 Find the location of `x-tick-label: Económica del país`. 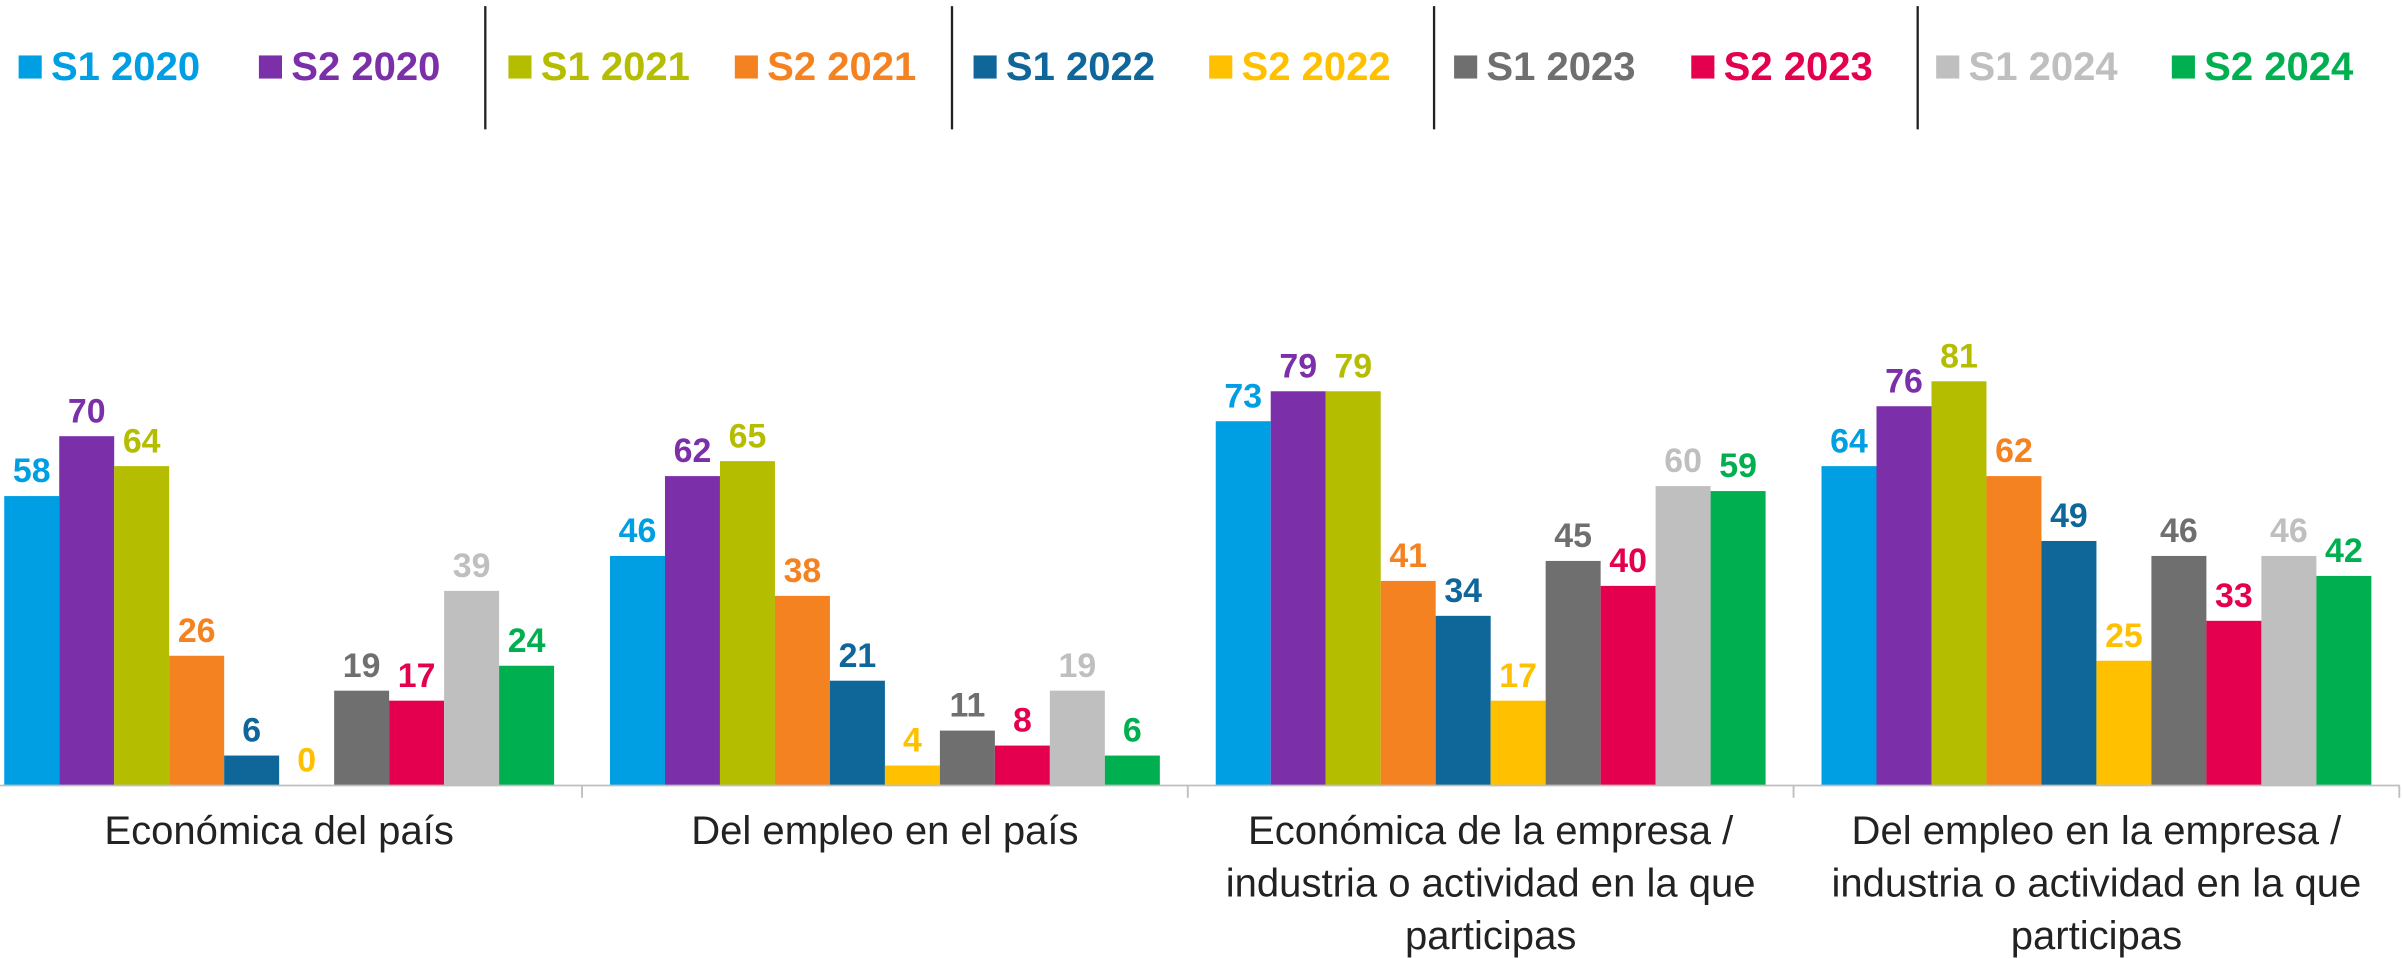

x-tick-label: Económica del país is located at coordinates (279, 830).